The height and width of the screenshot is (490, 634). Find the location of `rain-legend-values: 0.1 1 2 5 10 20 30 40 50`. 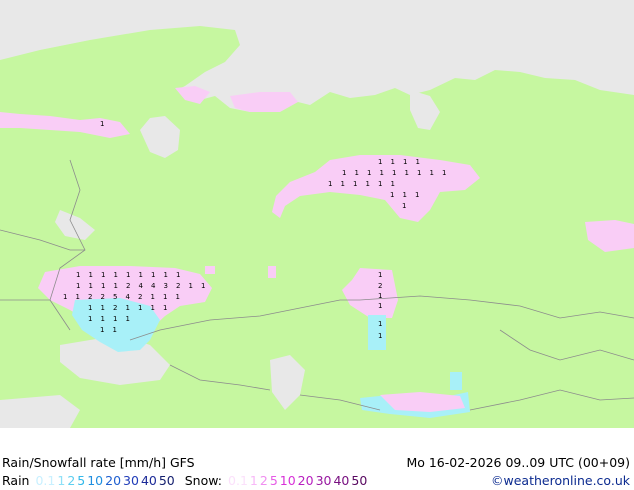

rain-legend-values: 0.1 1 2 5 10 20 30 40 50 is located at coordinates (105, 480).